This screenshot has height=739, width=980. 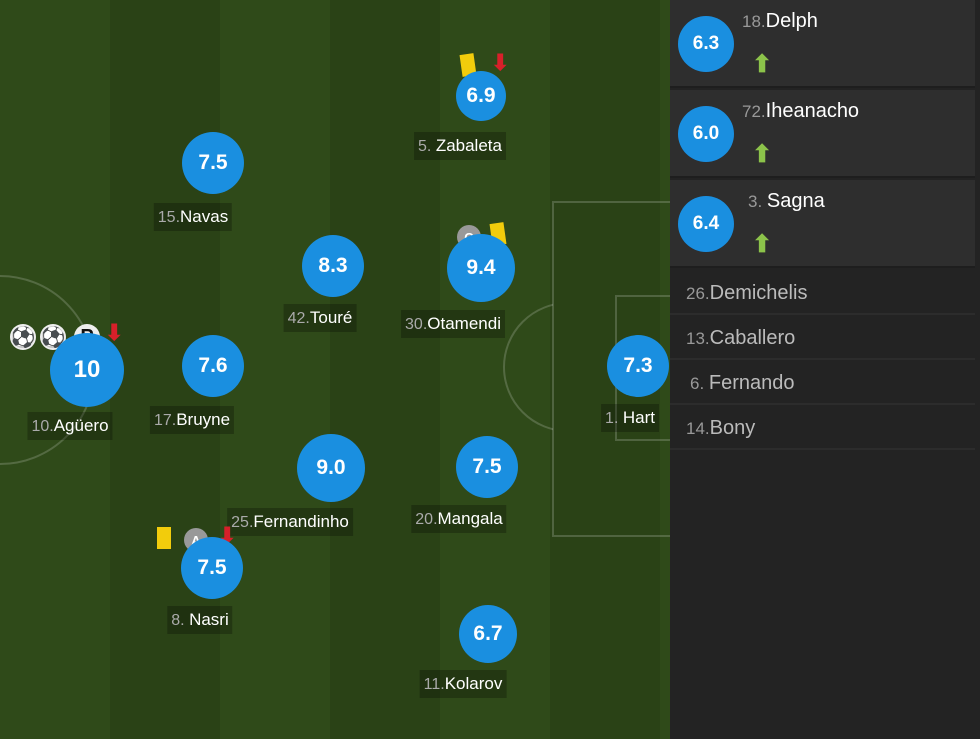 What do you see at coordinates (822, 382) in the screenshot?
I see `sub-unused-fernando: 6. Fernando` at bounding box center [822, 382].